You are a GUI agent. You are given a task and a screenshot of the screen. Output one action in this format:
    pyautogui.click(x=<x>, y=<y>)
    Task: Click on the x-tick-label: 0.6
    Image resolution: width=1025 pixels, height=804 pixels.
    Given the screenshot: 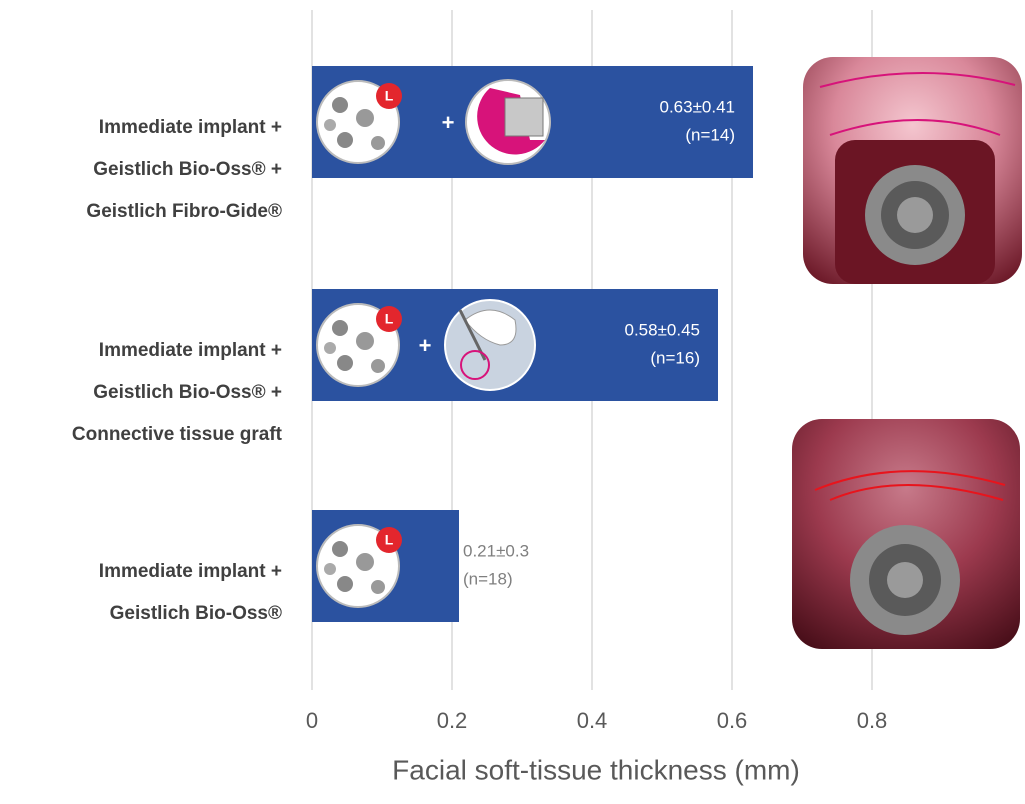 What is the action you would take?
    pyautogui.click(x=732, y=720)
    